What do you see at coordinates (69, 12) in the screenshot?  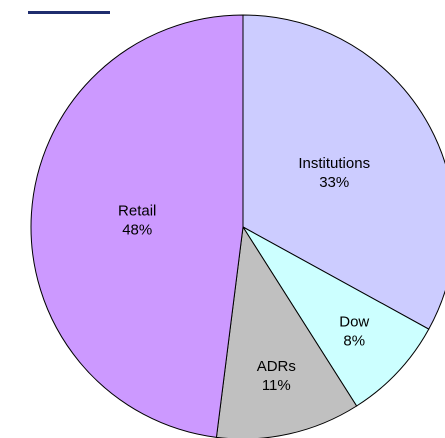 I see `header-underline` at bounding box center [69, 12].